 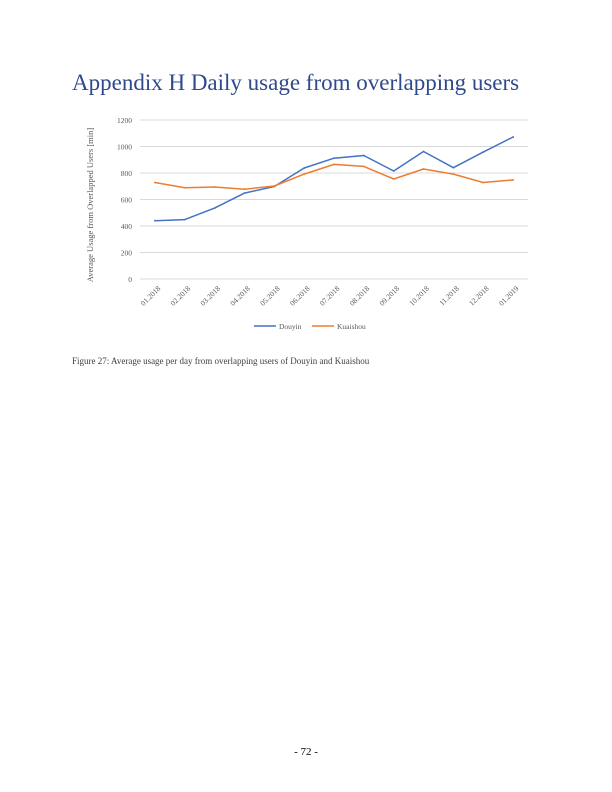 I want to click on page-number: - 72 -, so click(x=306, y=752).